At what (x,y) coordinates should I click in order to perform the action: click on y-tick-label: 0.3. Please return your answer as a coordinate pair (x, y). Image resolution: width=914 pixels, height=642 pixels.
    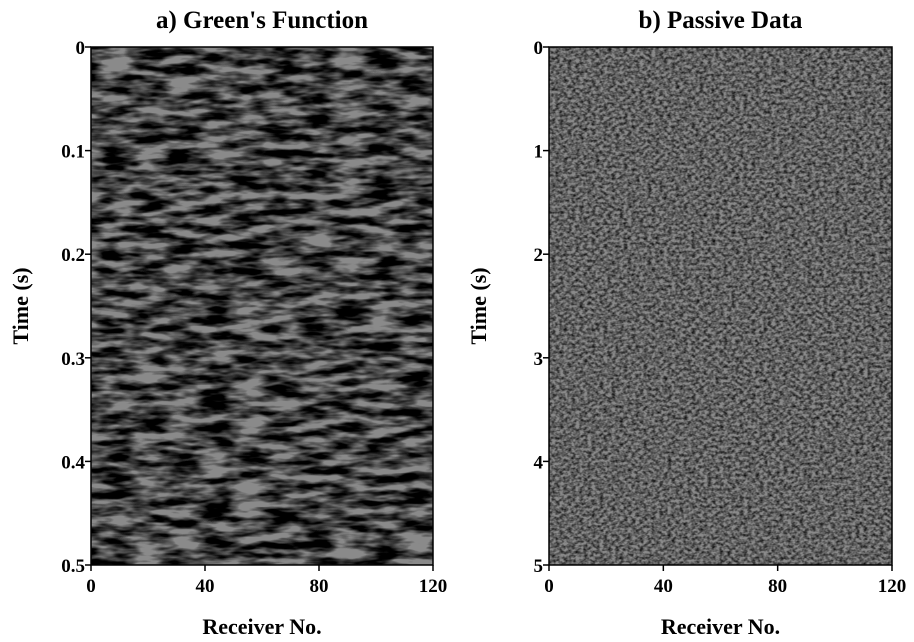
    Looking at the image, I should click on (73, 359).